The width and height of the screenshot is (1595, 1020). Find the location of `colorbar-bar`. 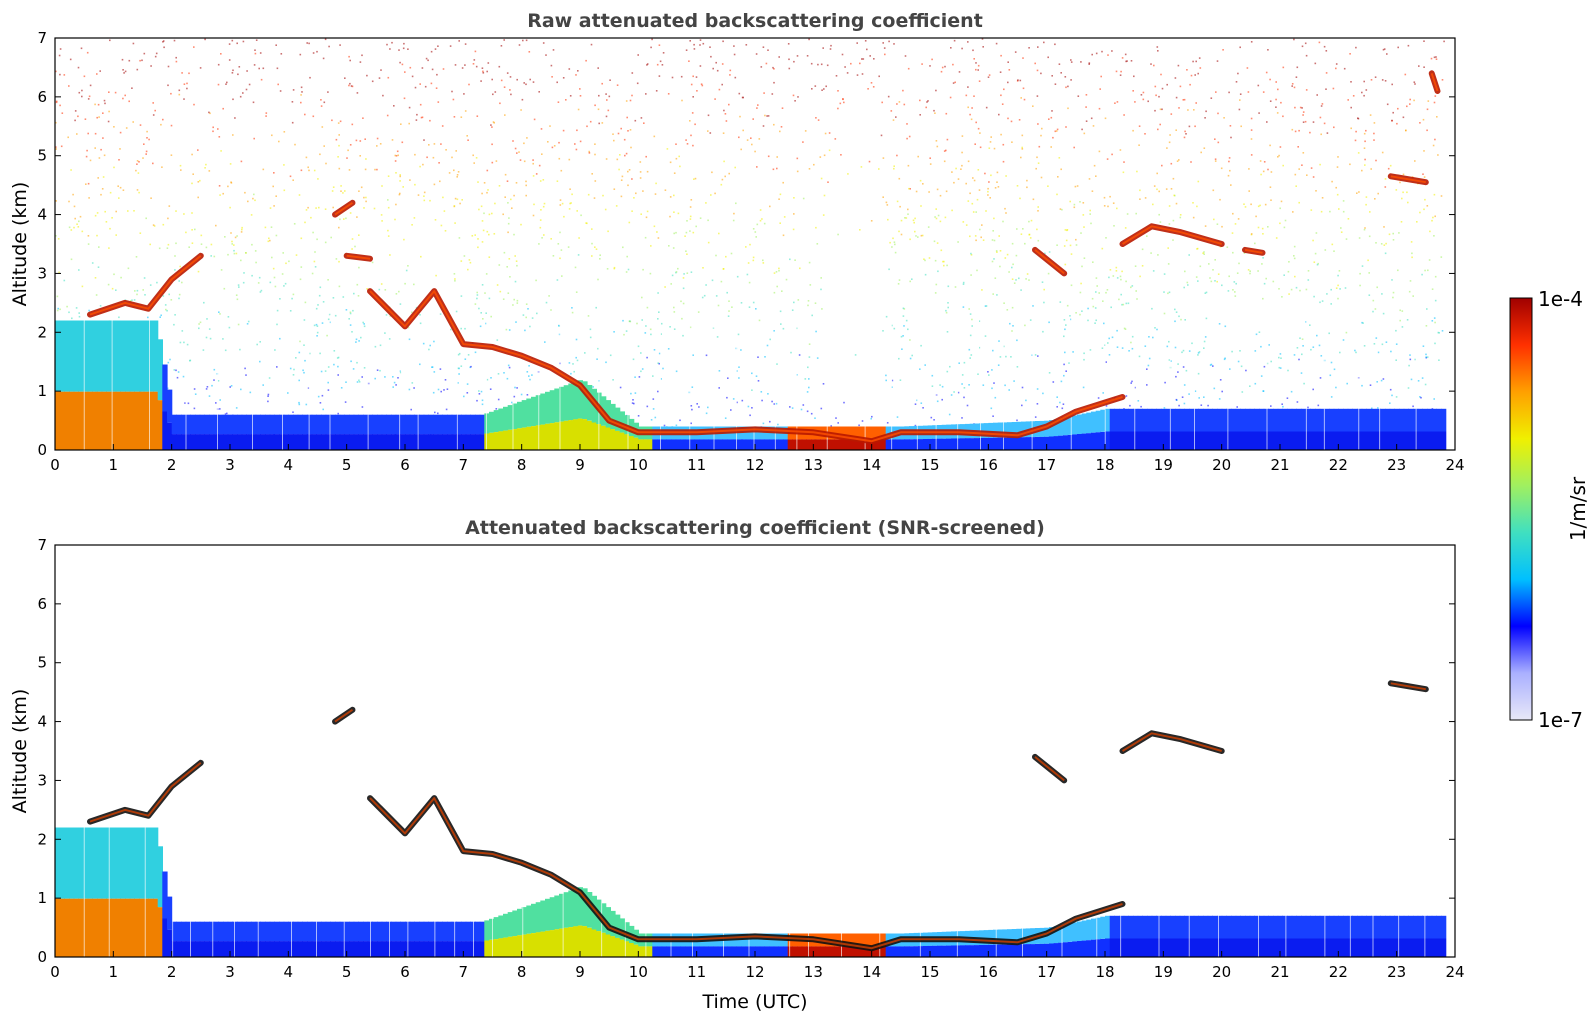

colorbar-bar is located at coordinates (1521, 509).